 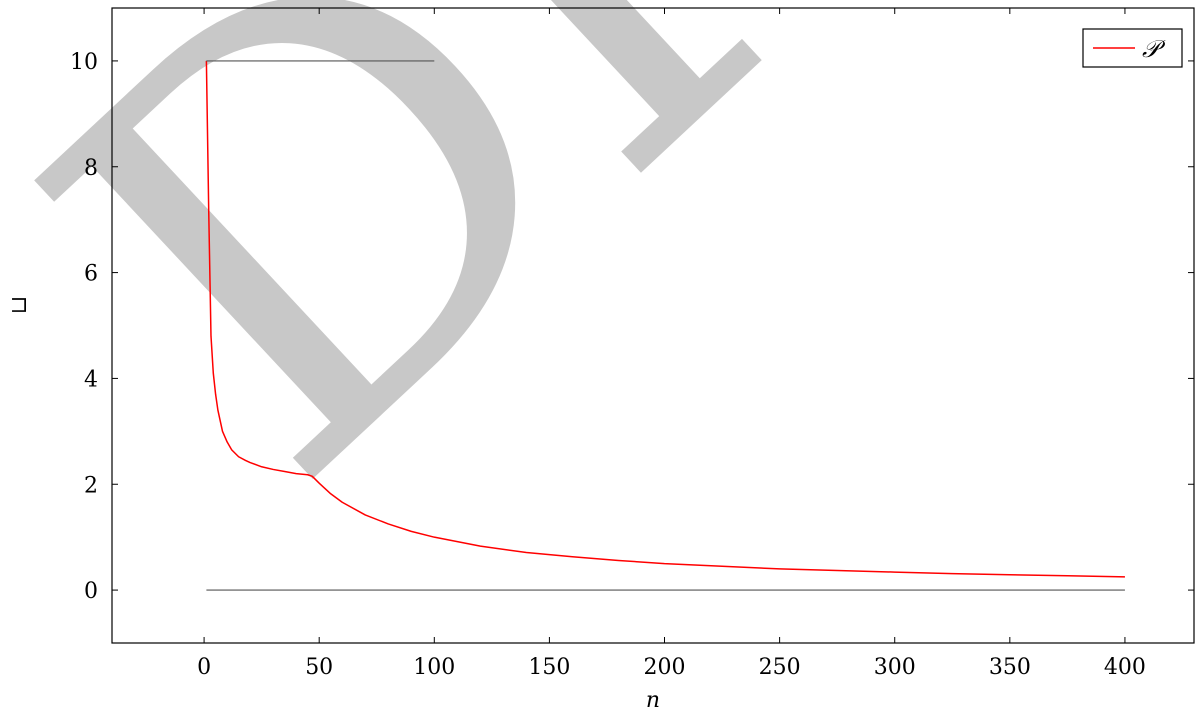 What do you see at coordinates (653, 700) in the screenshot?
I see `x-axis-label: n` at bounding box center [653, 700].